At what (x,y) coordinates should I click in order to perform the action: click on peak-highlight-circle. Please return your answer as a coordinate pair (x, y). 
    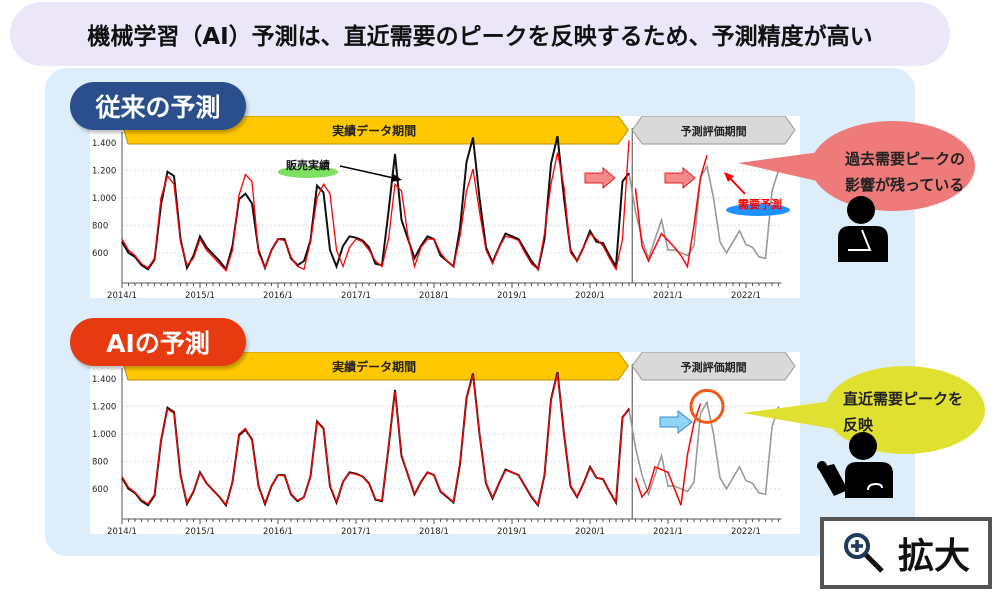
    Looking at the image, I should click on (707, 406).